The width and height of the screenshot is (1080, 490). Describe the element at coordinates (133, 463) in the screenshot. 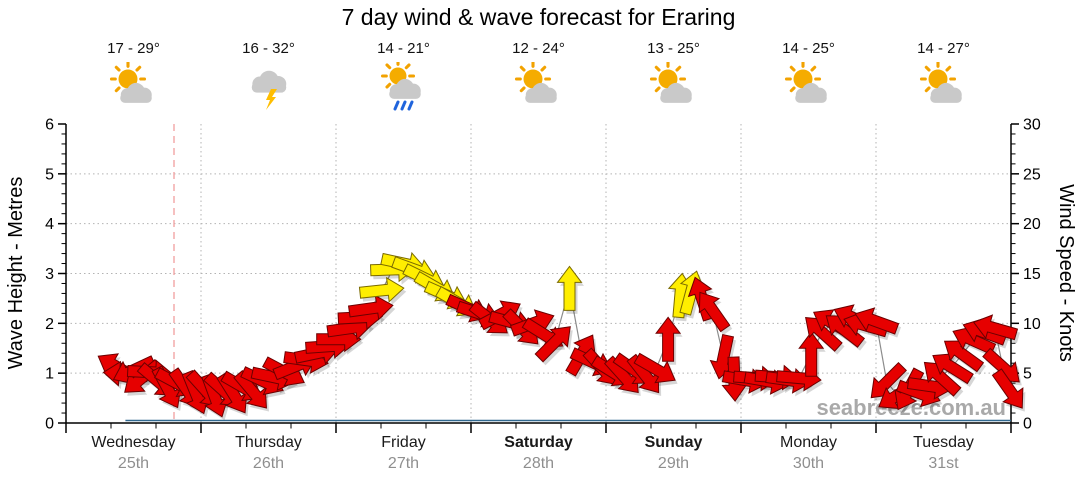

I see `day-date: 25th` at that location.